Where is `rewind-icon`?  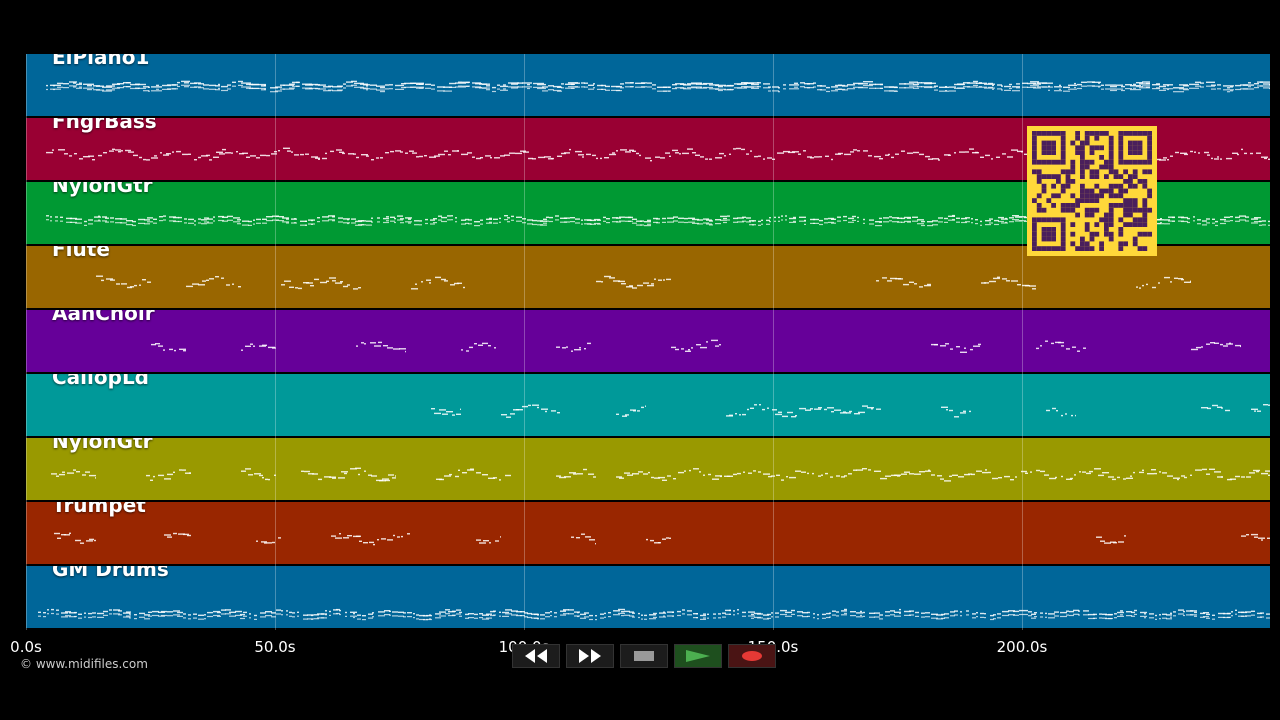
rewind-icon is located at coordinates (536, 656).